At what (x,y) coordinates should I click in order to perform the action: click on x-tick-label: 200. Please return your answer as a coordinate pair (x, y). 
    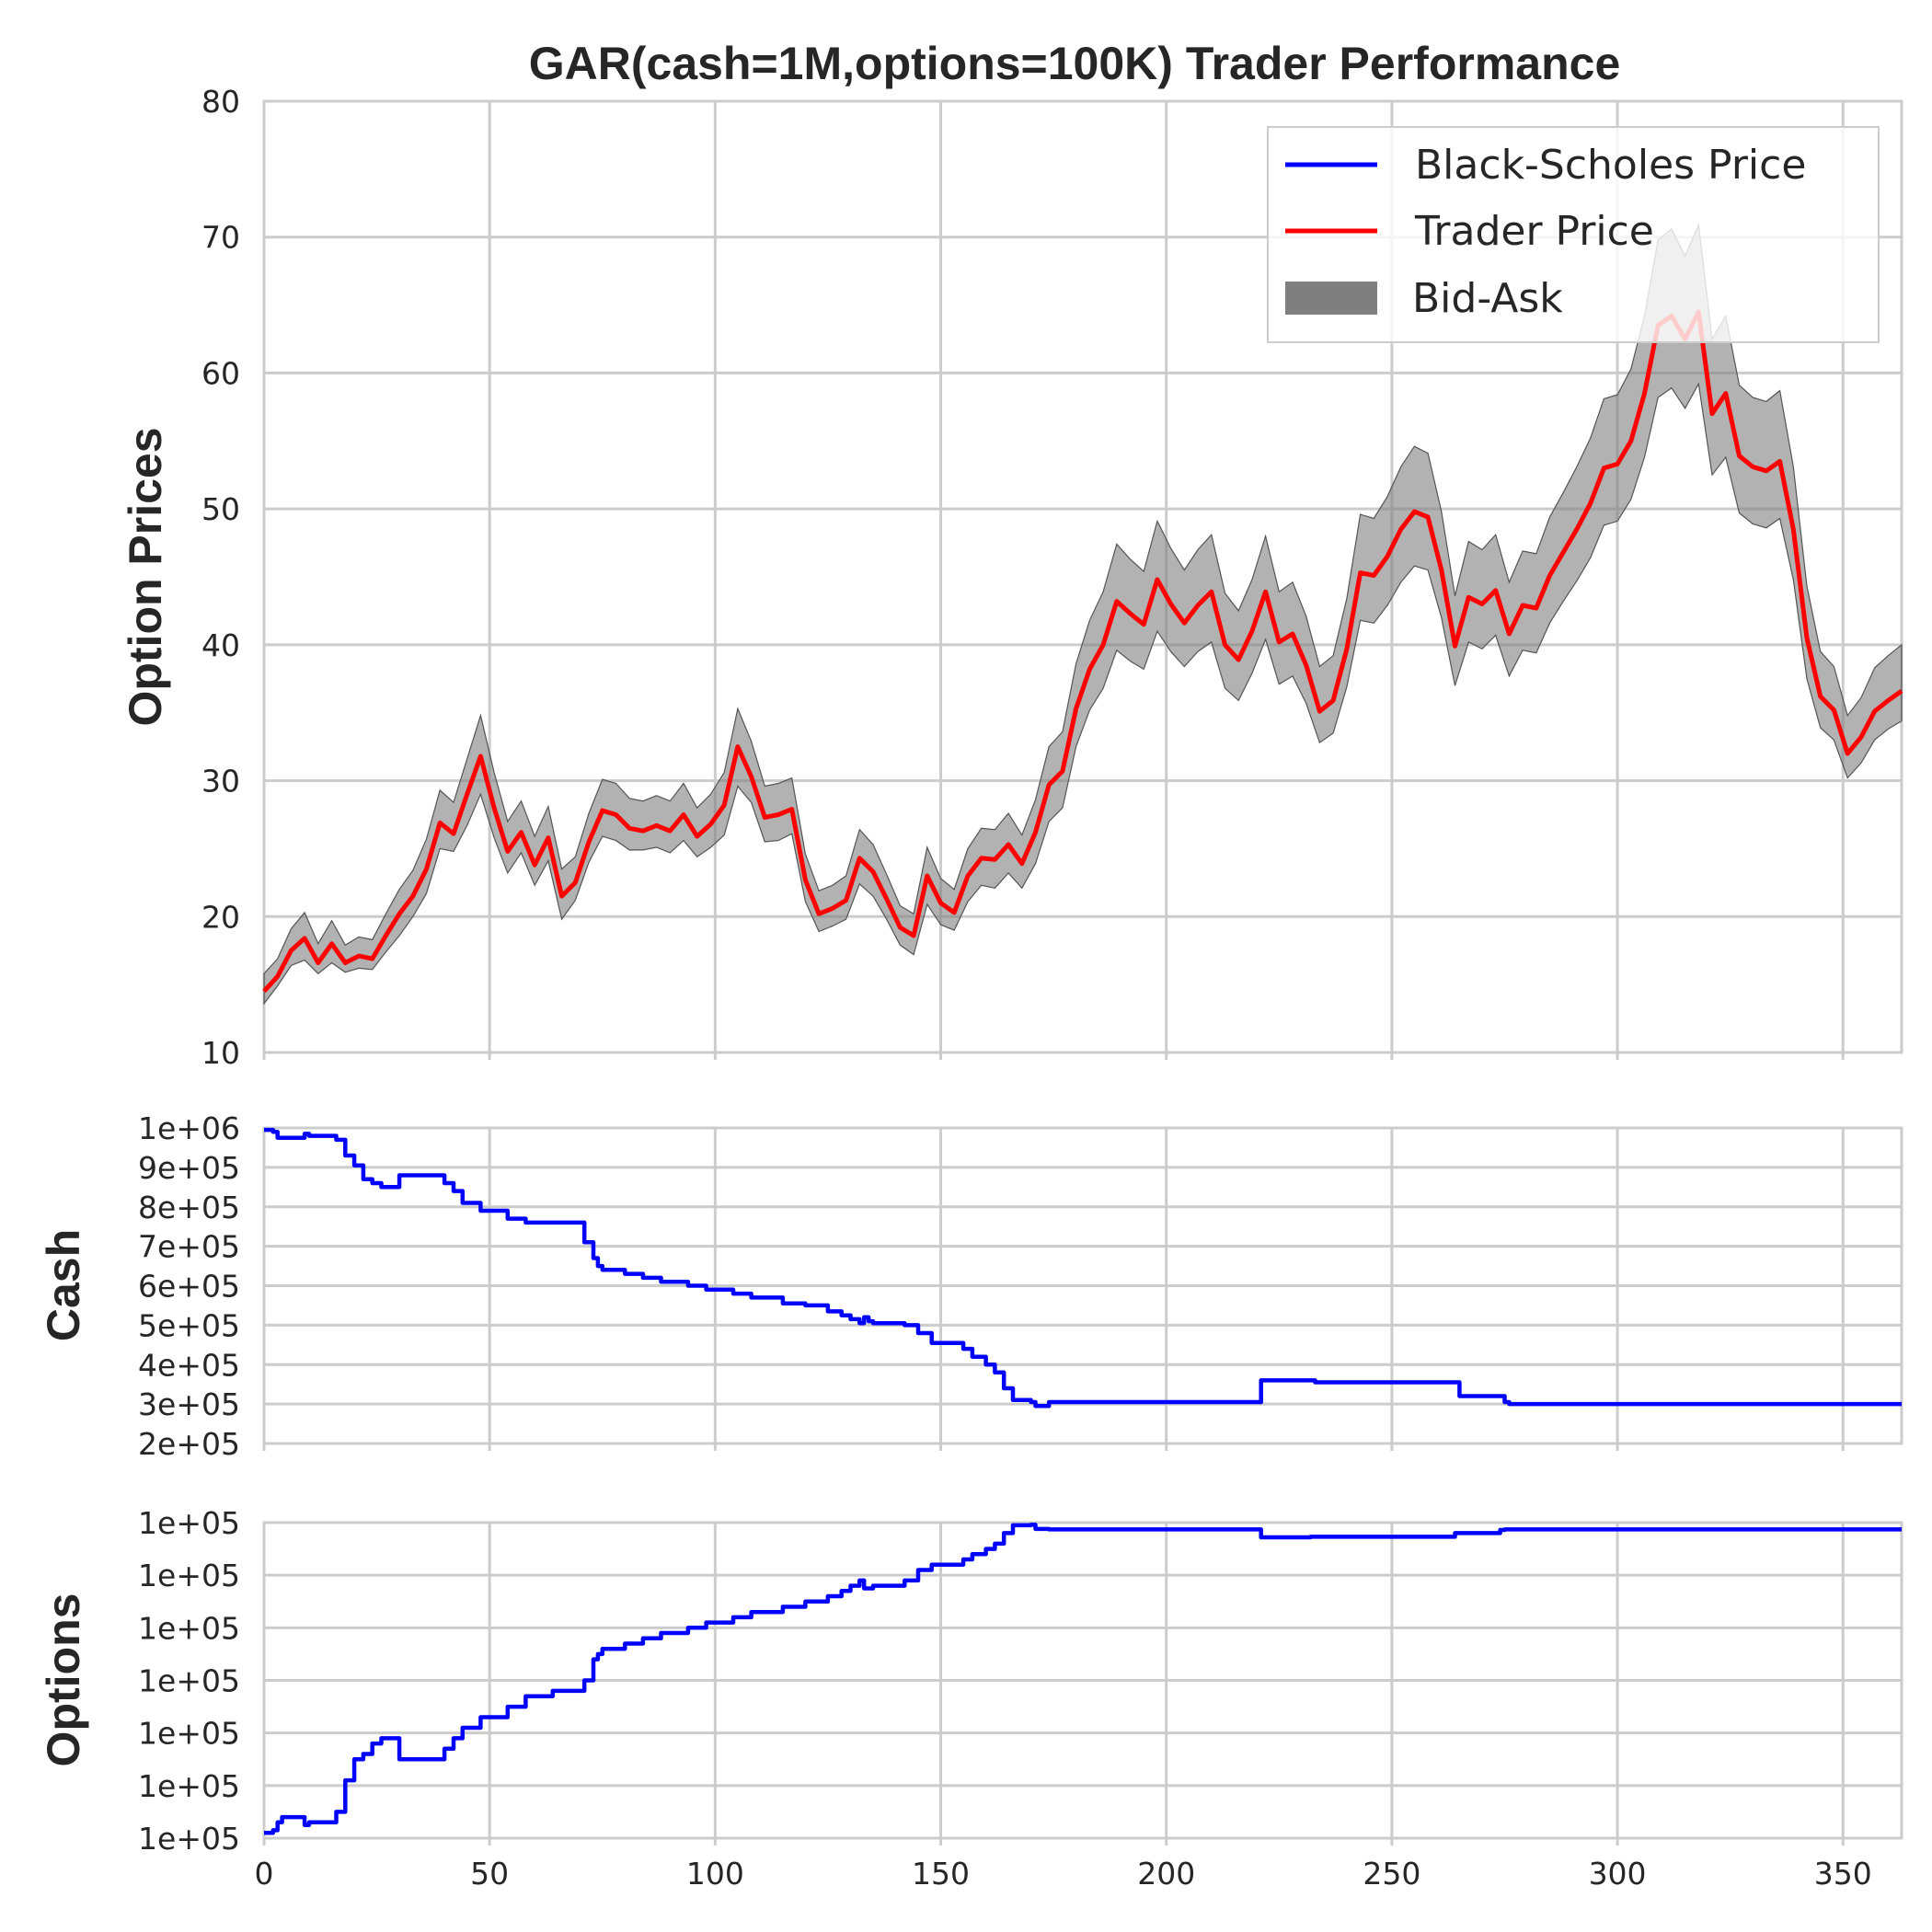
    Looking at the image, I should click on (1166, 1874).